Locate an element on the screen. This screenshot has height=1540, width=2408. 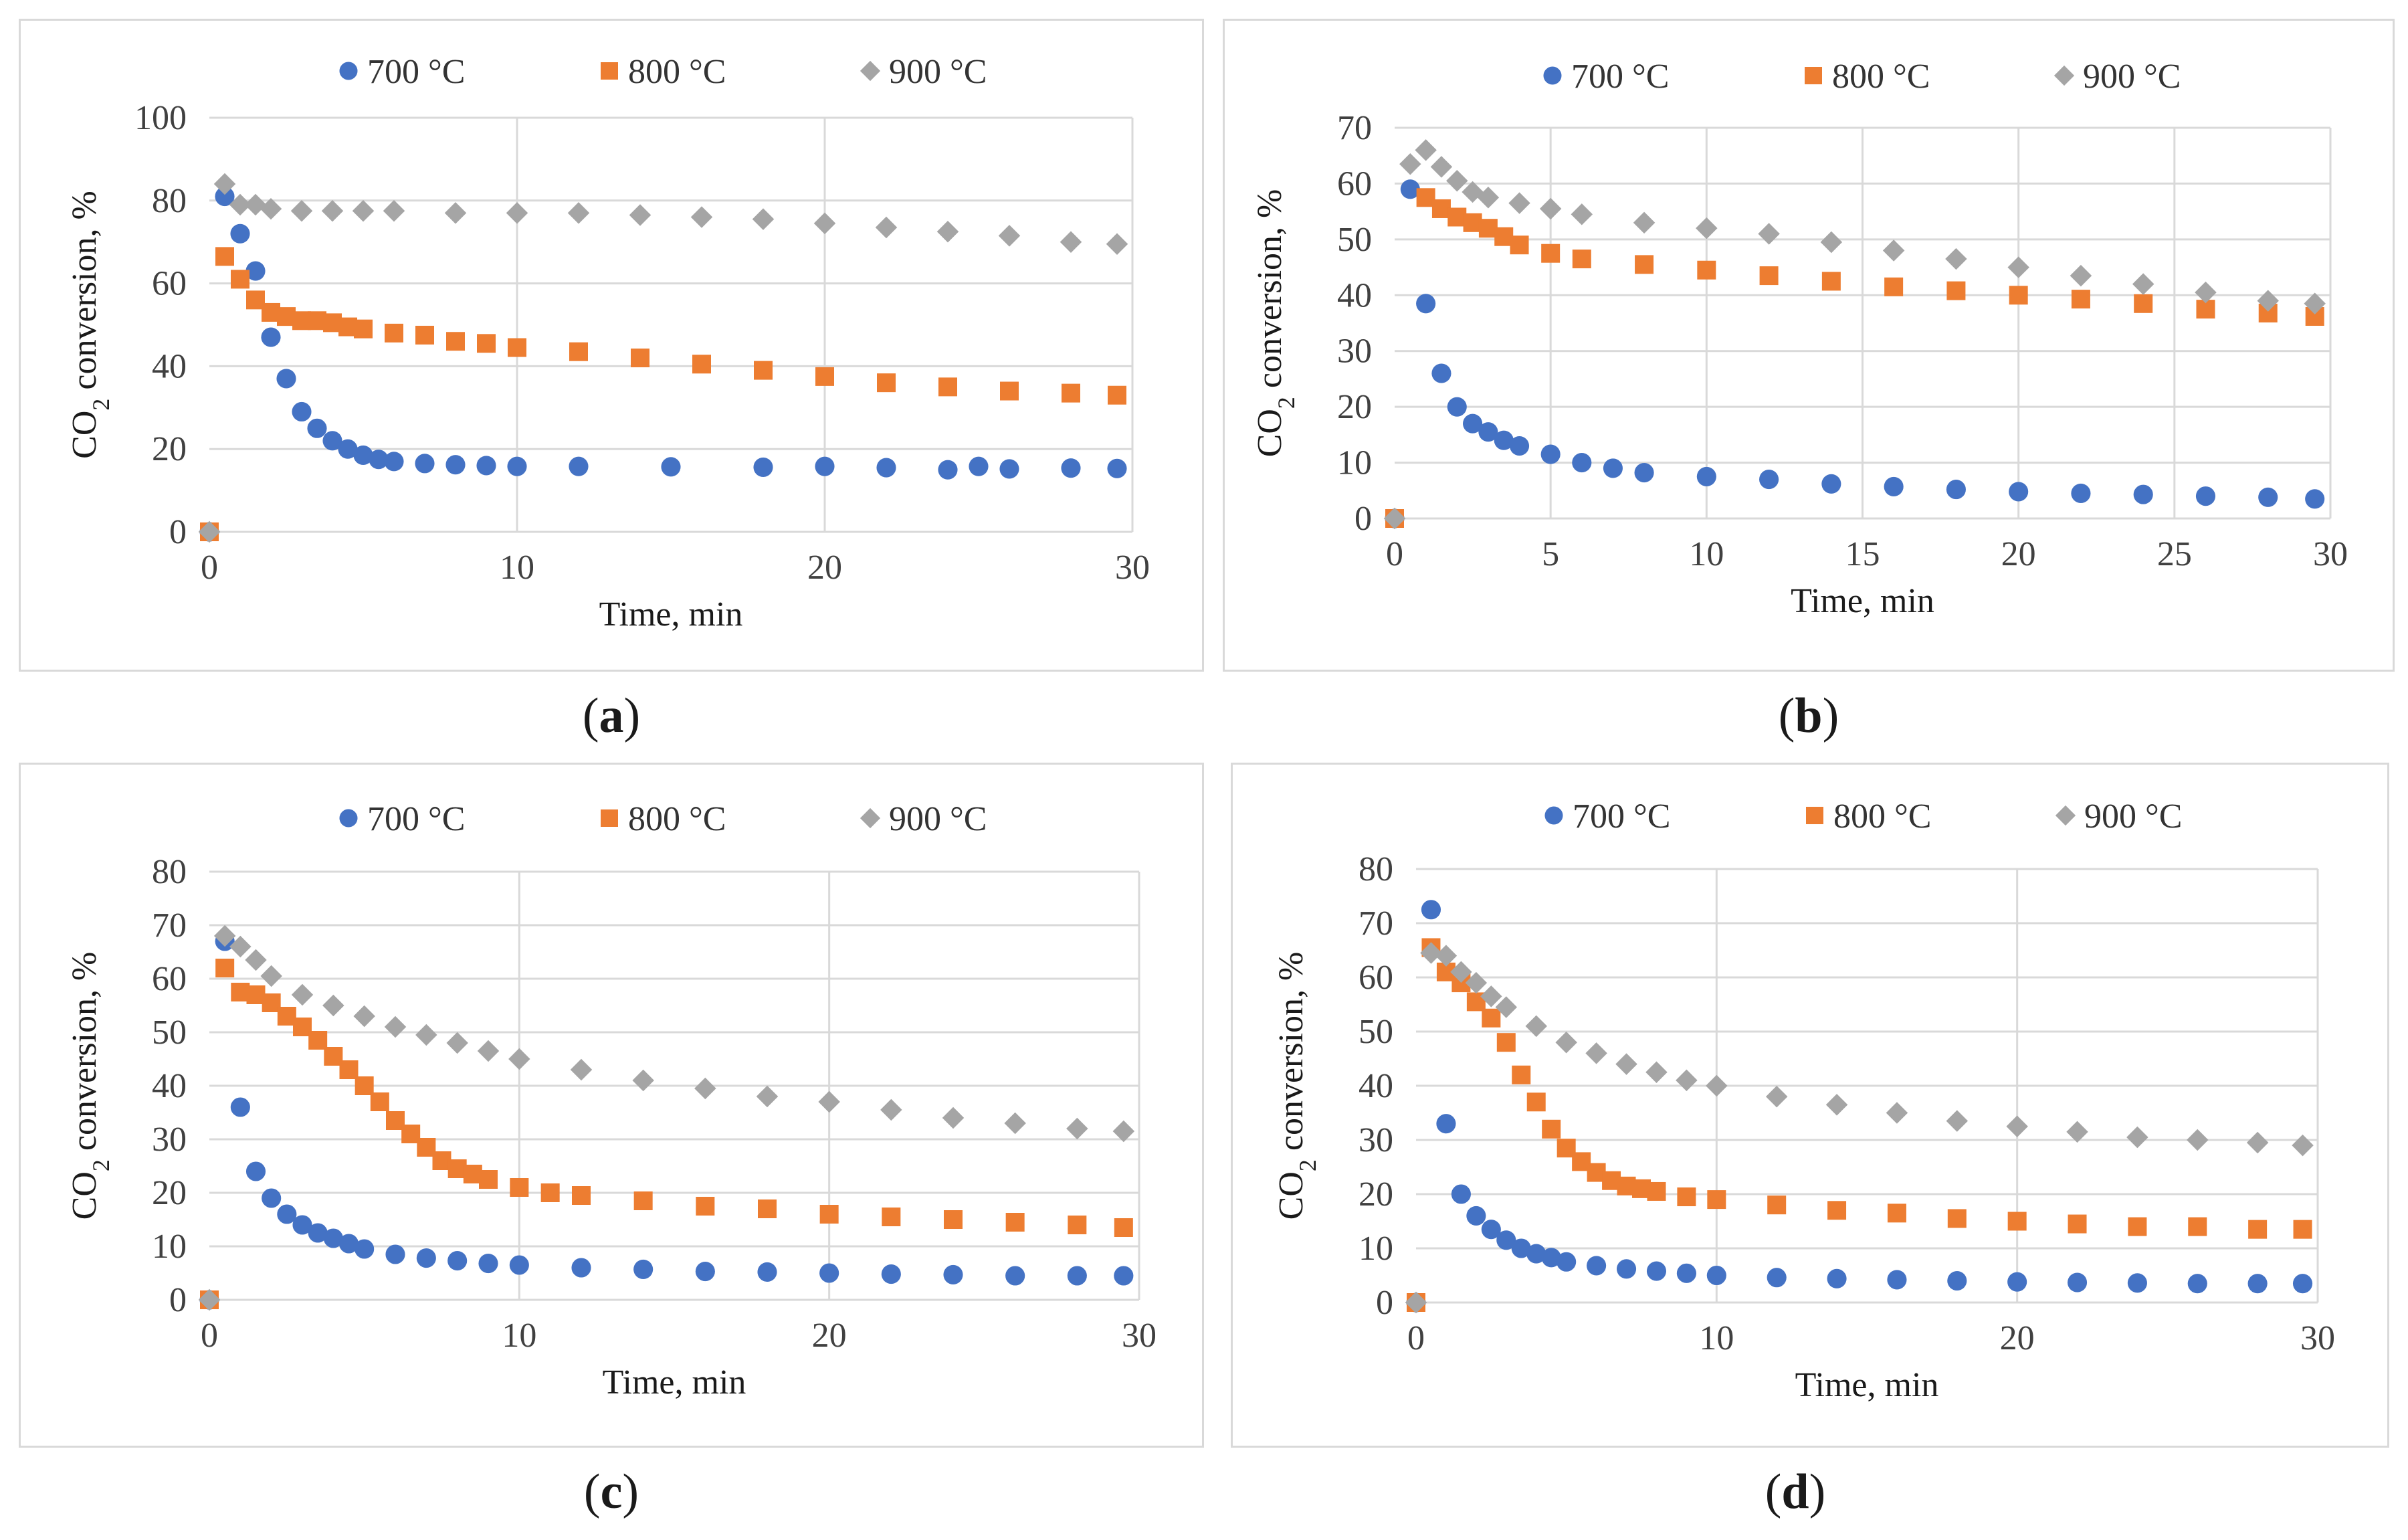
panel-label-c: (c) is located at coordinates (611, 1491).